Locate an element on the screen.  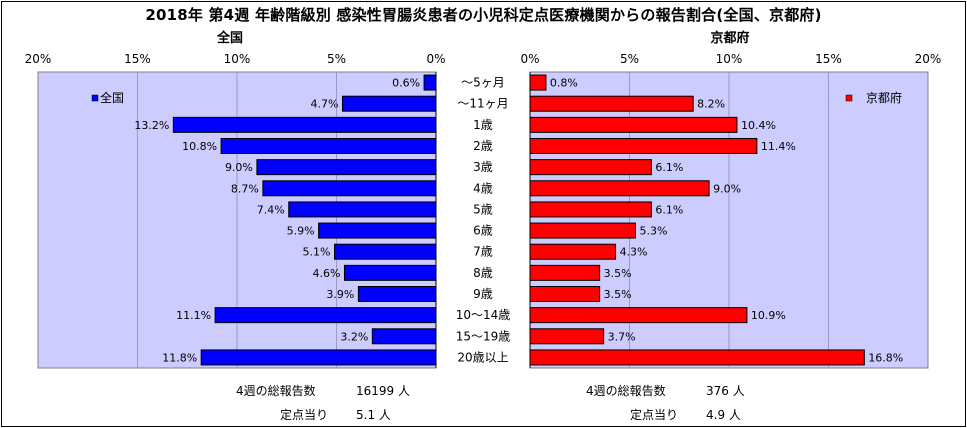
category-label: 3歳 is located at coordinates (483, 167).